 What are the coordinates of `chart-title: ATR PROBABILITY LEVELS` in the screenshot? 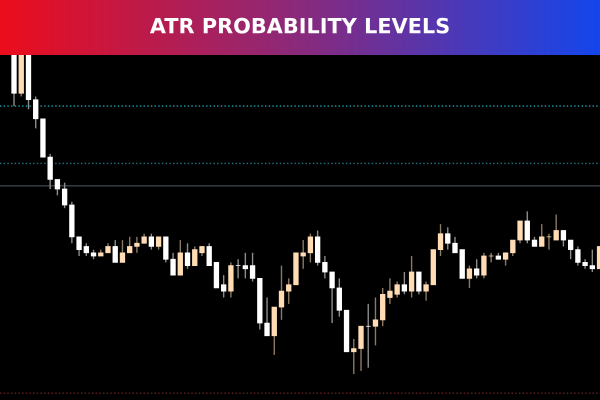 It's located at (299, 26).